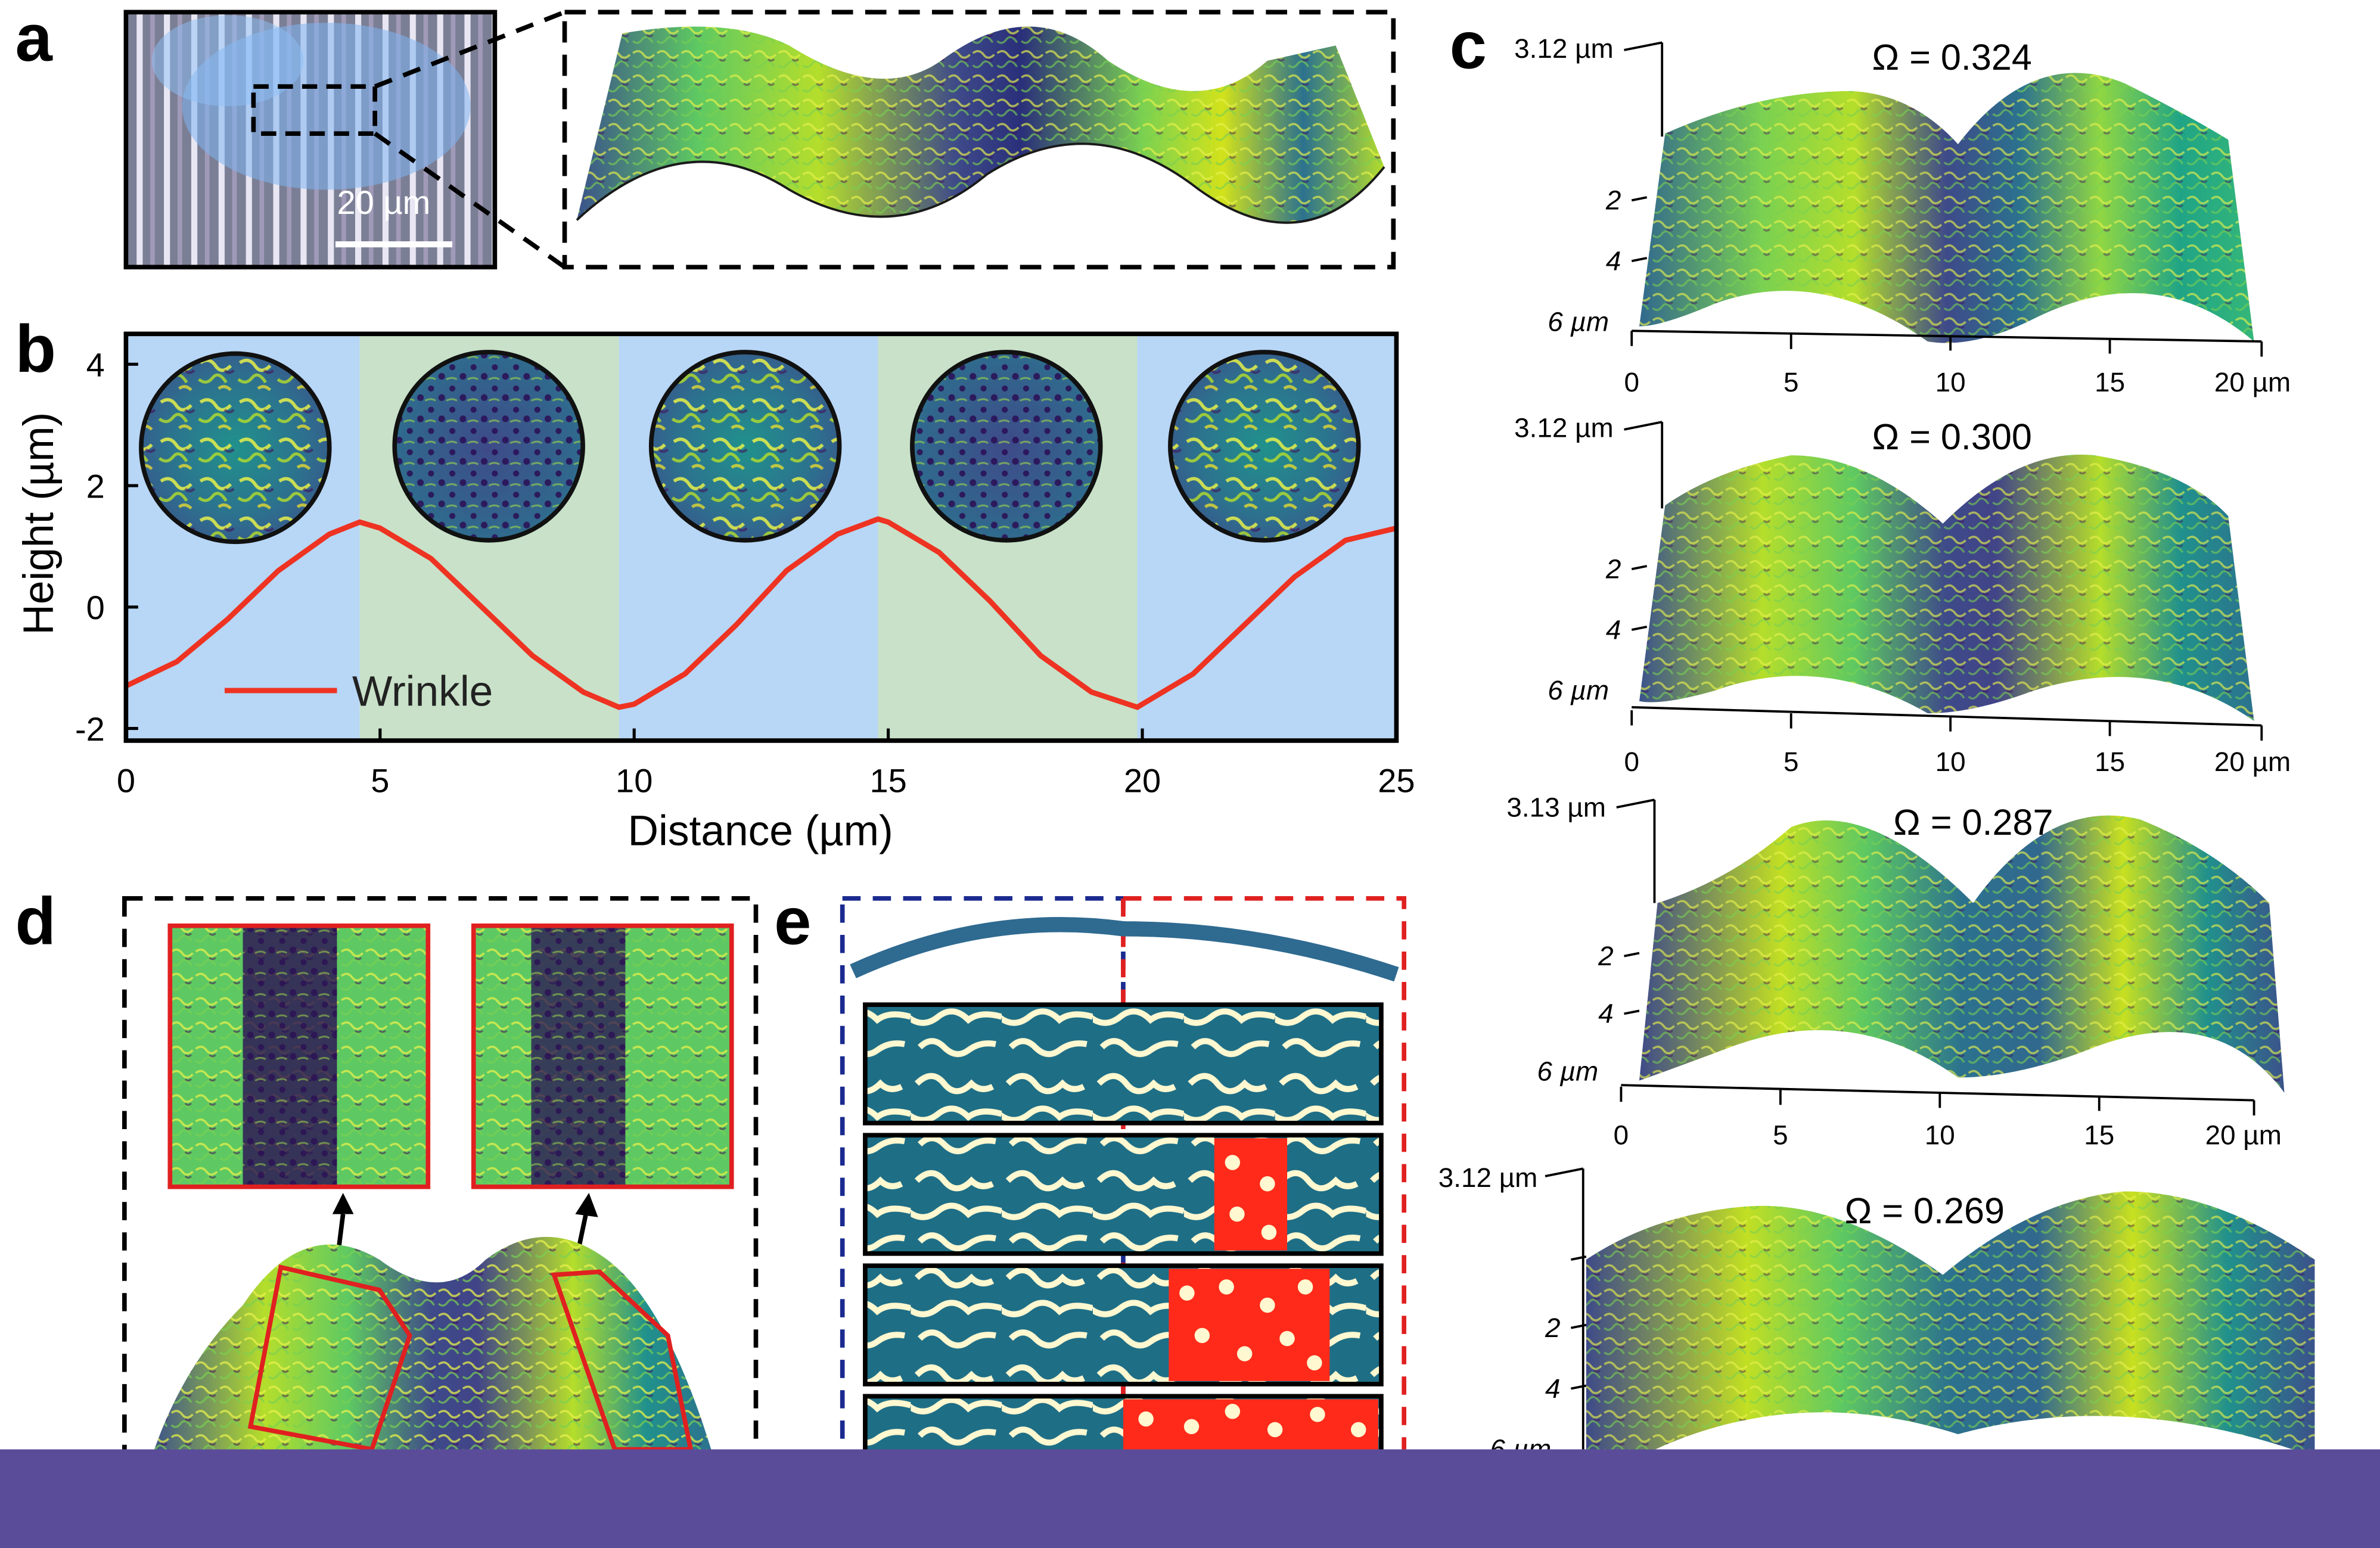 The height and width of the screenshot is (1548, 2380). What do you see at coordinates (1606, 1014) in the screenshot?
I see `y-tick-3-1: 4` at bounding box center [1606, 1014].